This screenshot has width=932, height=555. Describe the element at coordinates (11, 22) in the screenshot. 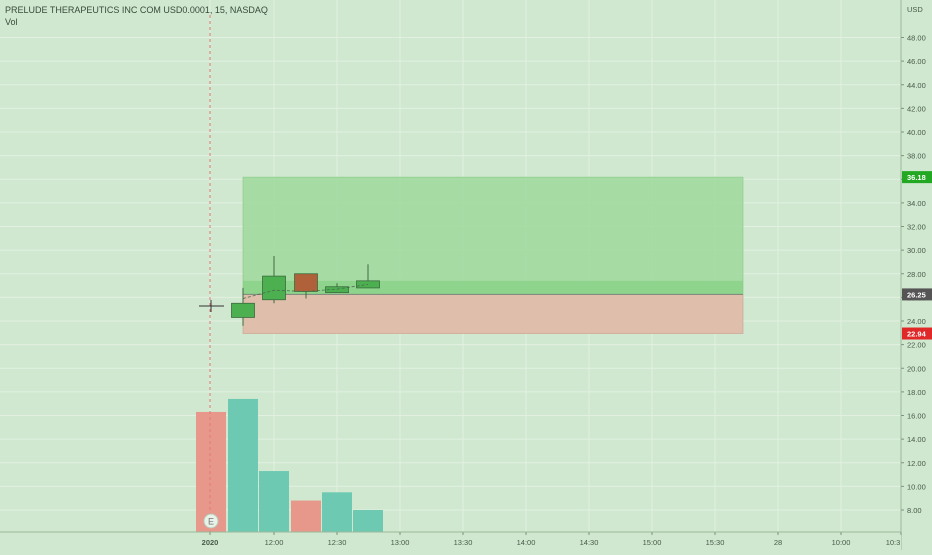

I see `volume-indicator-label: Vol` at that location.